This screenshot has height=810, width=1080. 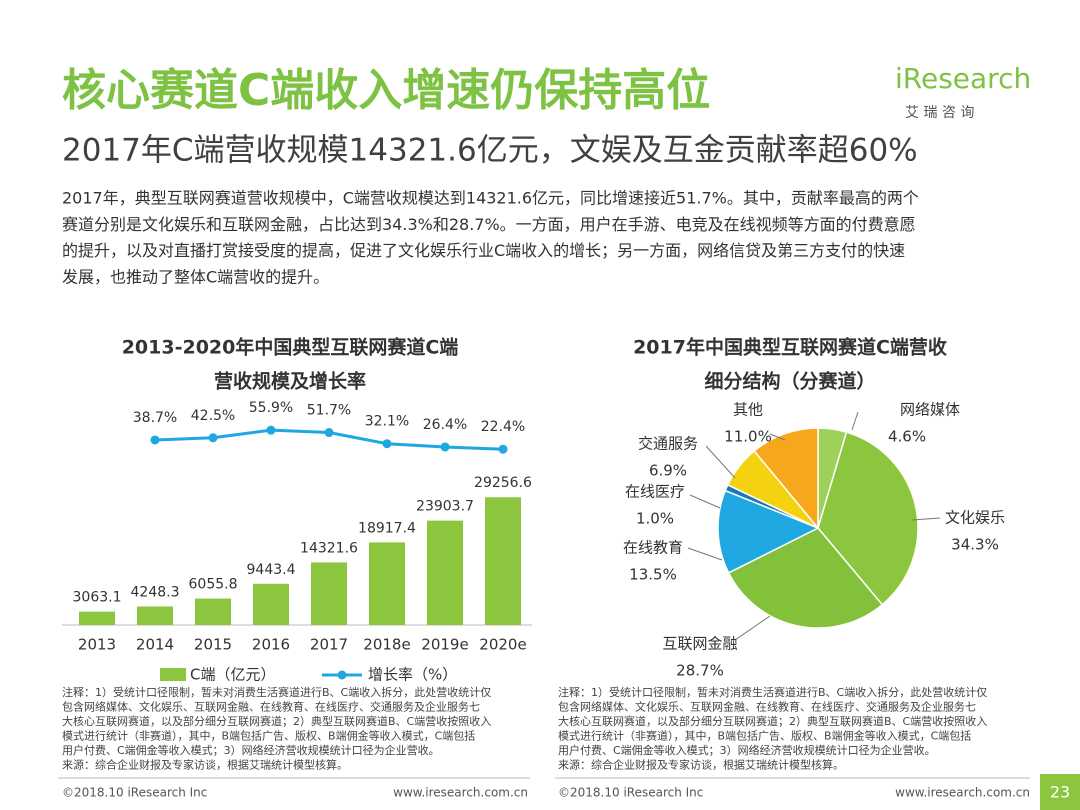 What do you see at coordinates (444, 645) in the screenshot?
I see `x-tick-label: 2019e` at bounding box center [444, 645].